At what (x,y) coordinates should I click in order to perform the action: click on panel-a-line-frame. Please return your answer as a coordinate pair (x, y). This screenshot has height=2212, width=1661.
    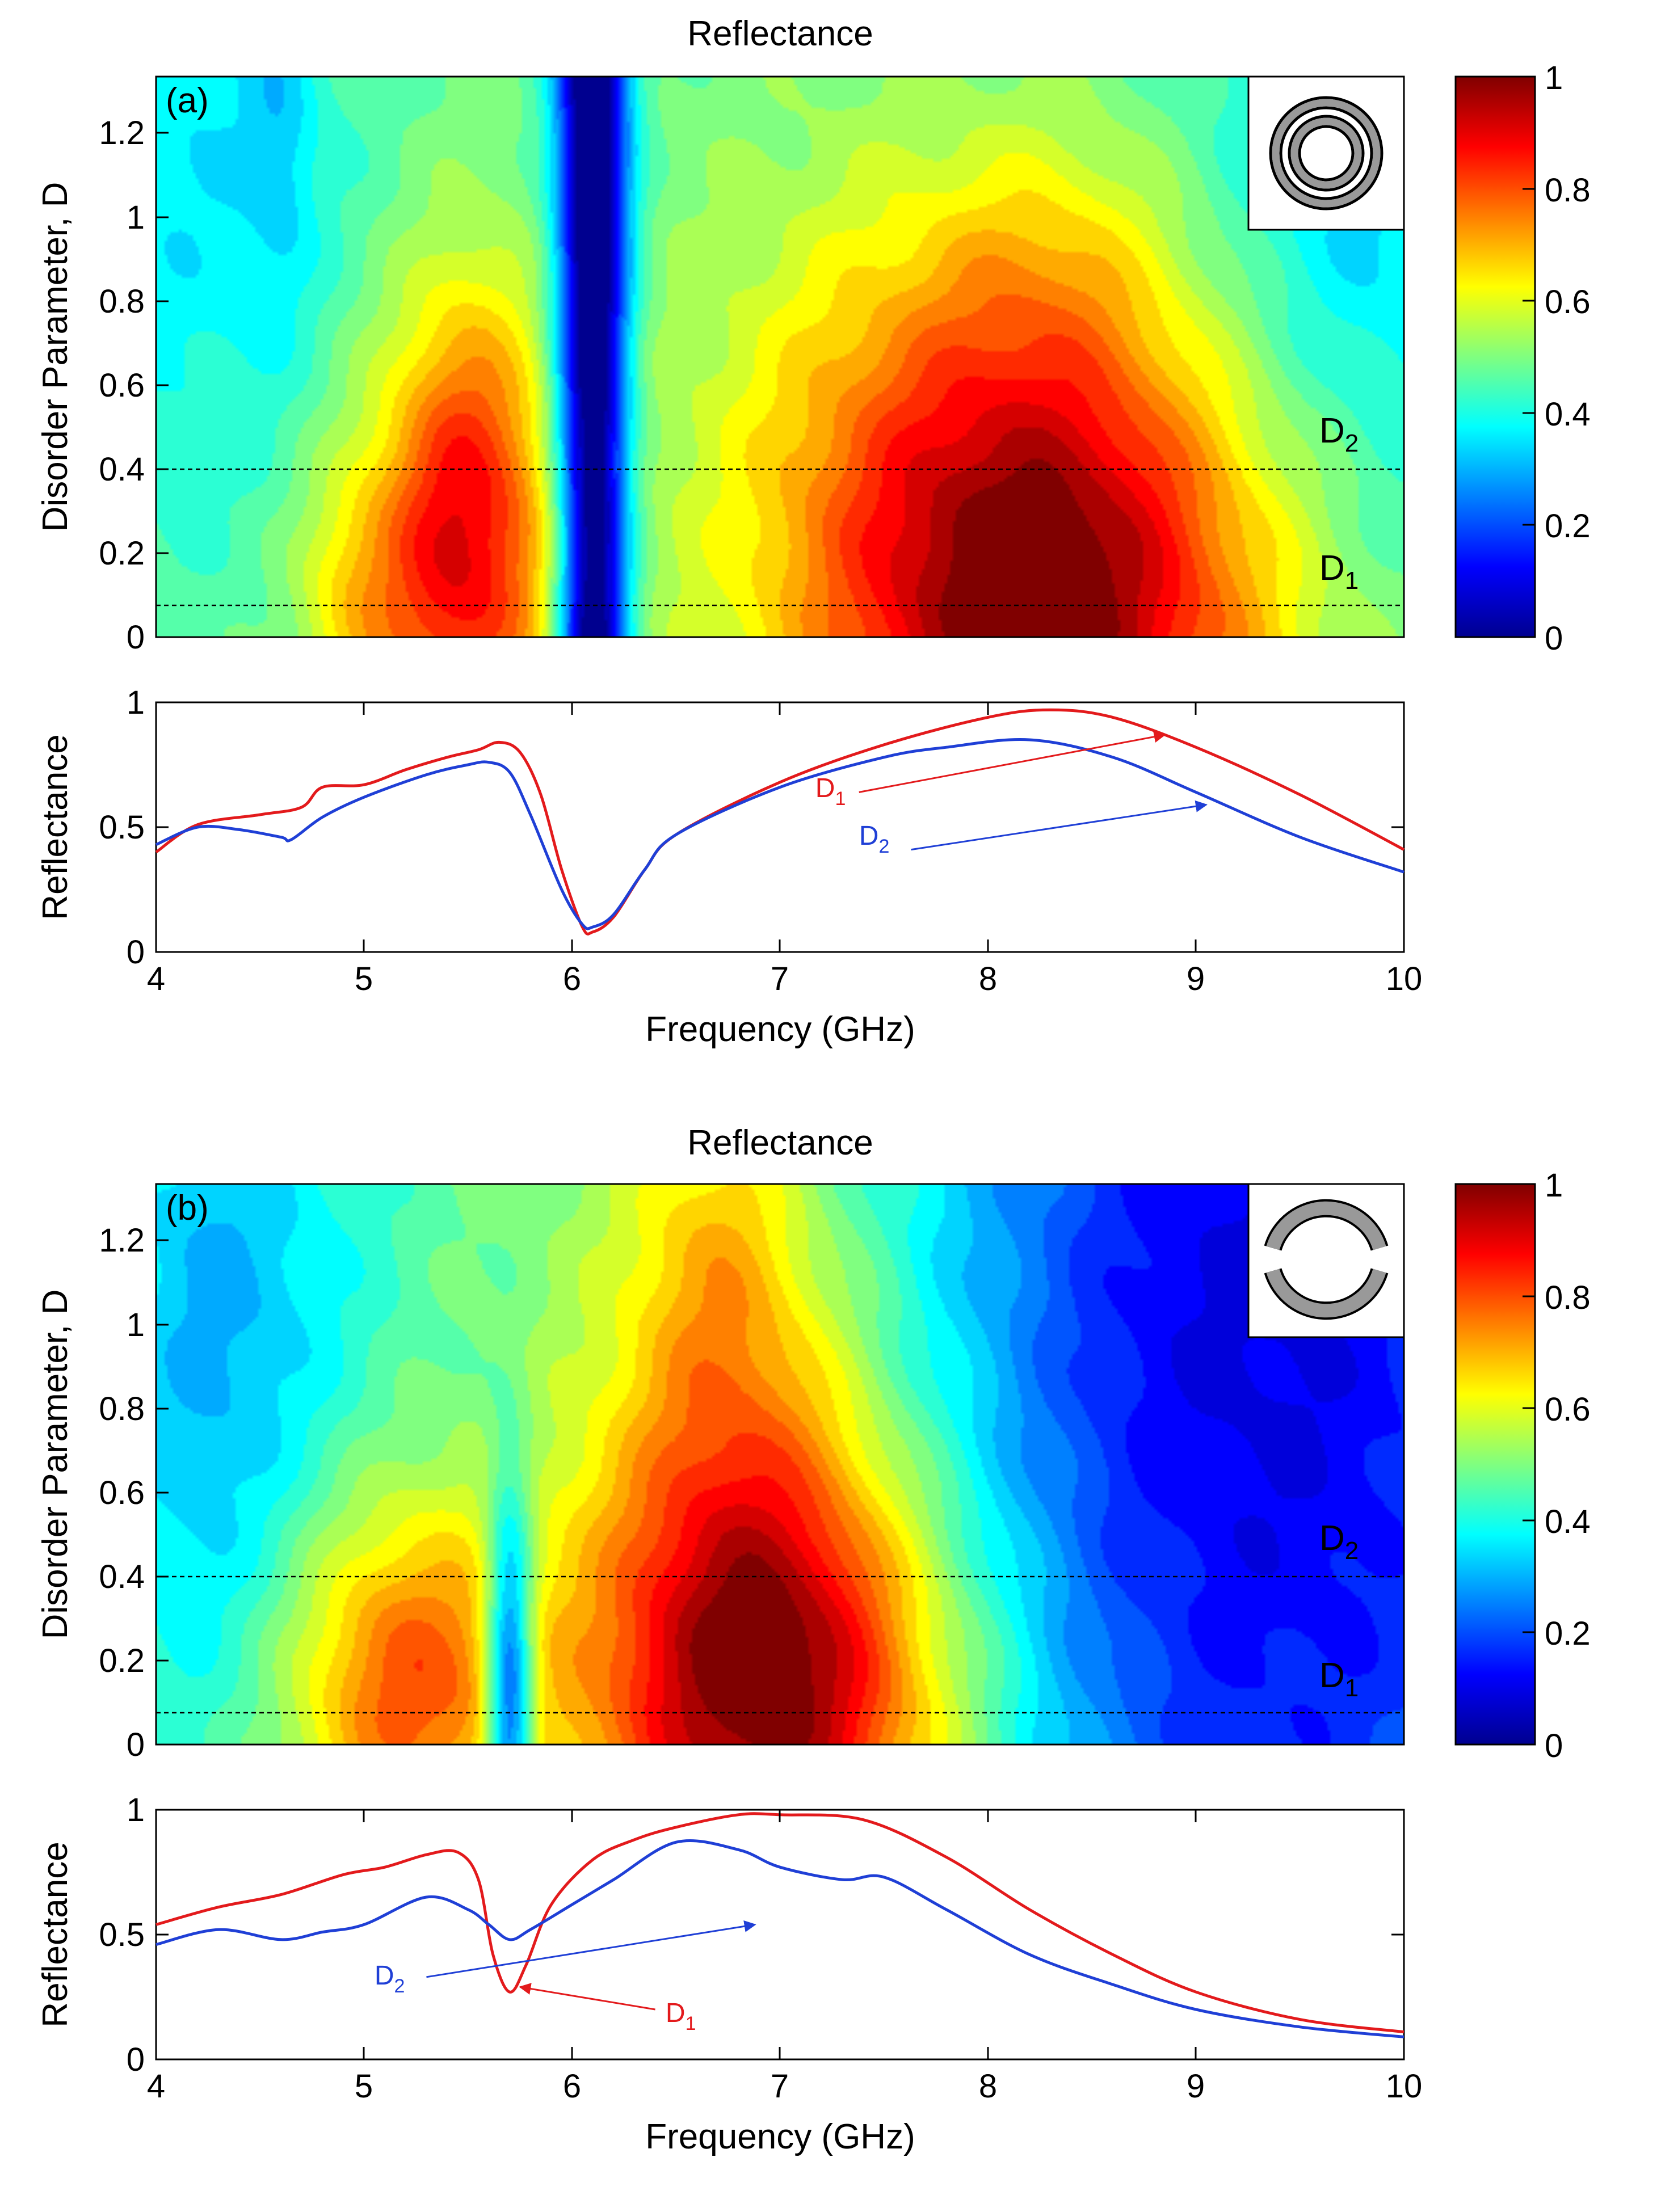
    Looking at the image, I should click on (780, 827).